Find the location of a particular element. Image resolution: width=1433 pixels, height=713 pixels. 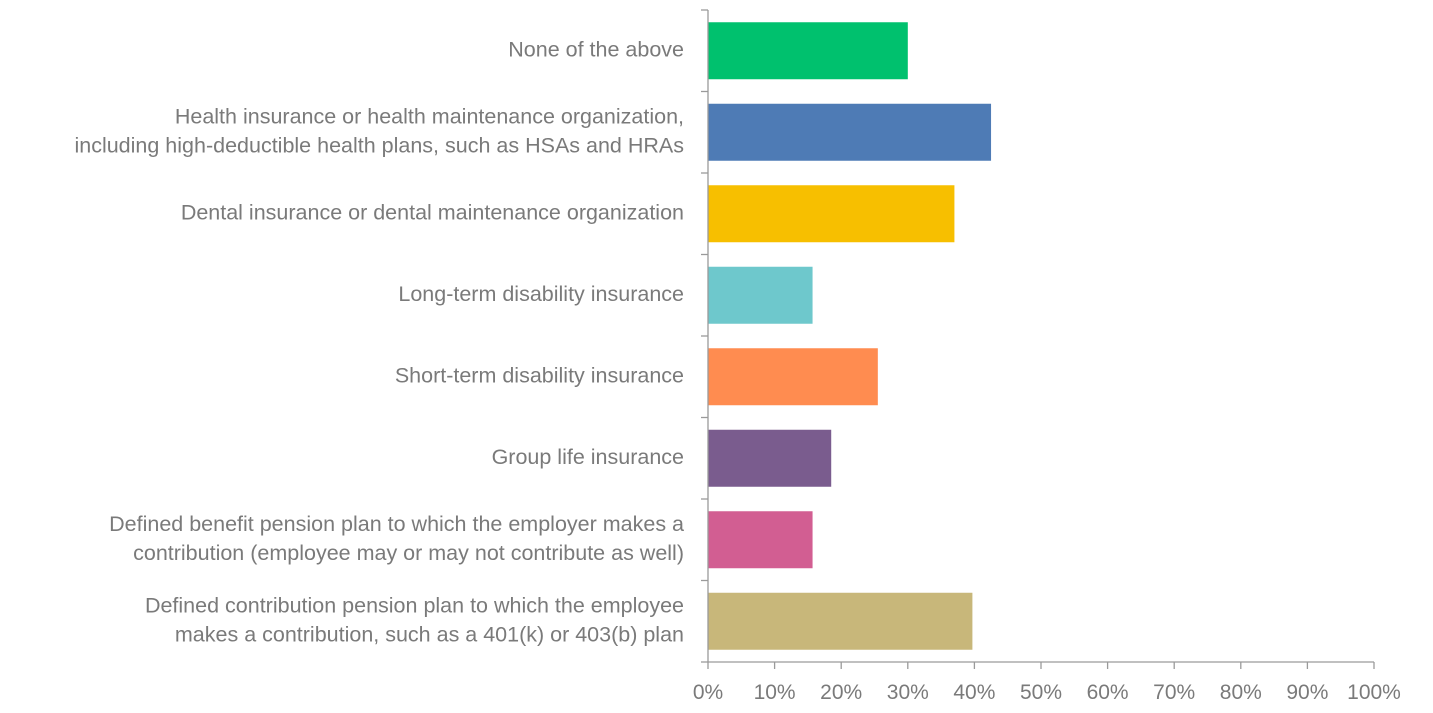

x-tick-label-0: 0% is located at coordinates (708, 692).